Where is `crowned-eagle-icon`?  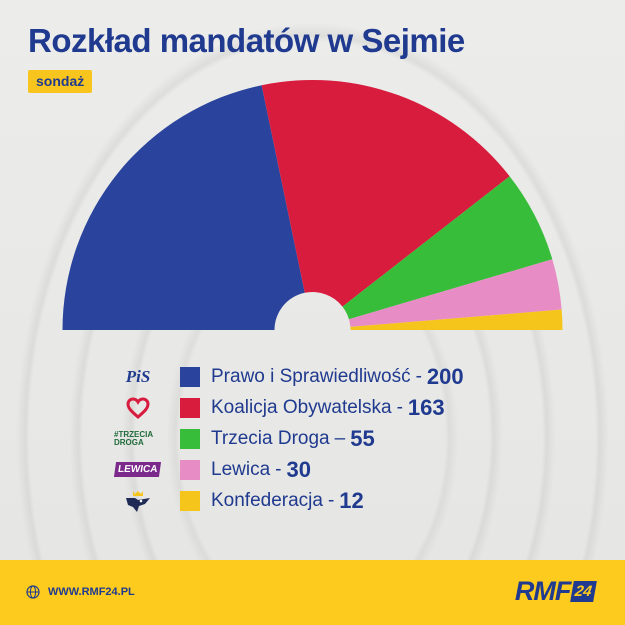 crowned-eagle-icon is located at coordinates (138, 501).